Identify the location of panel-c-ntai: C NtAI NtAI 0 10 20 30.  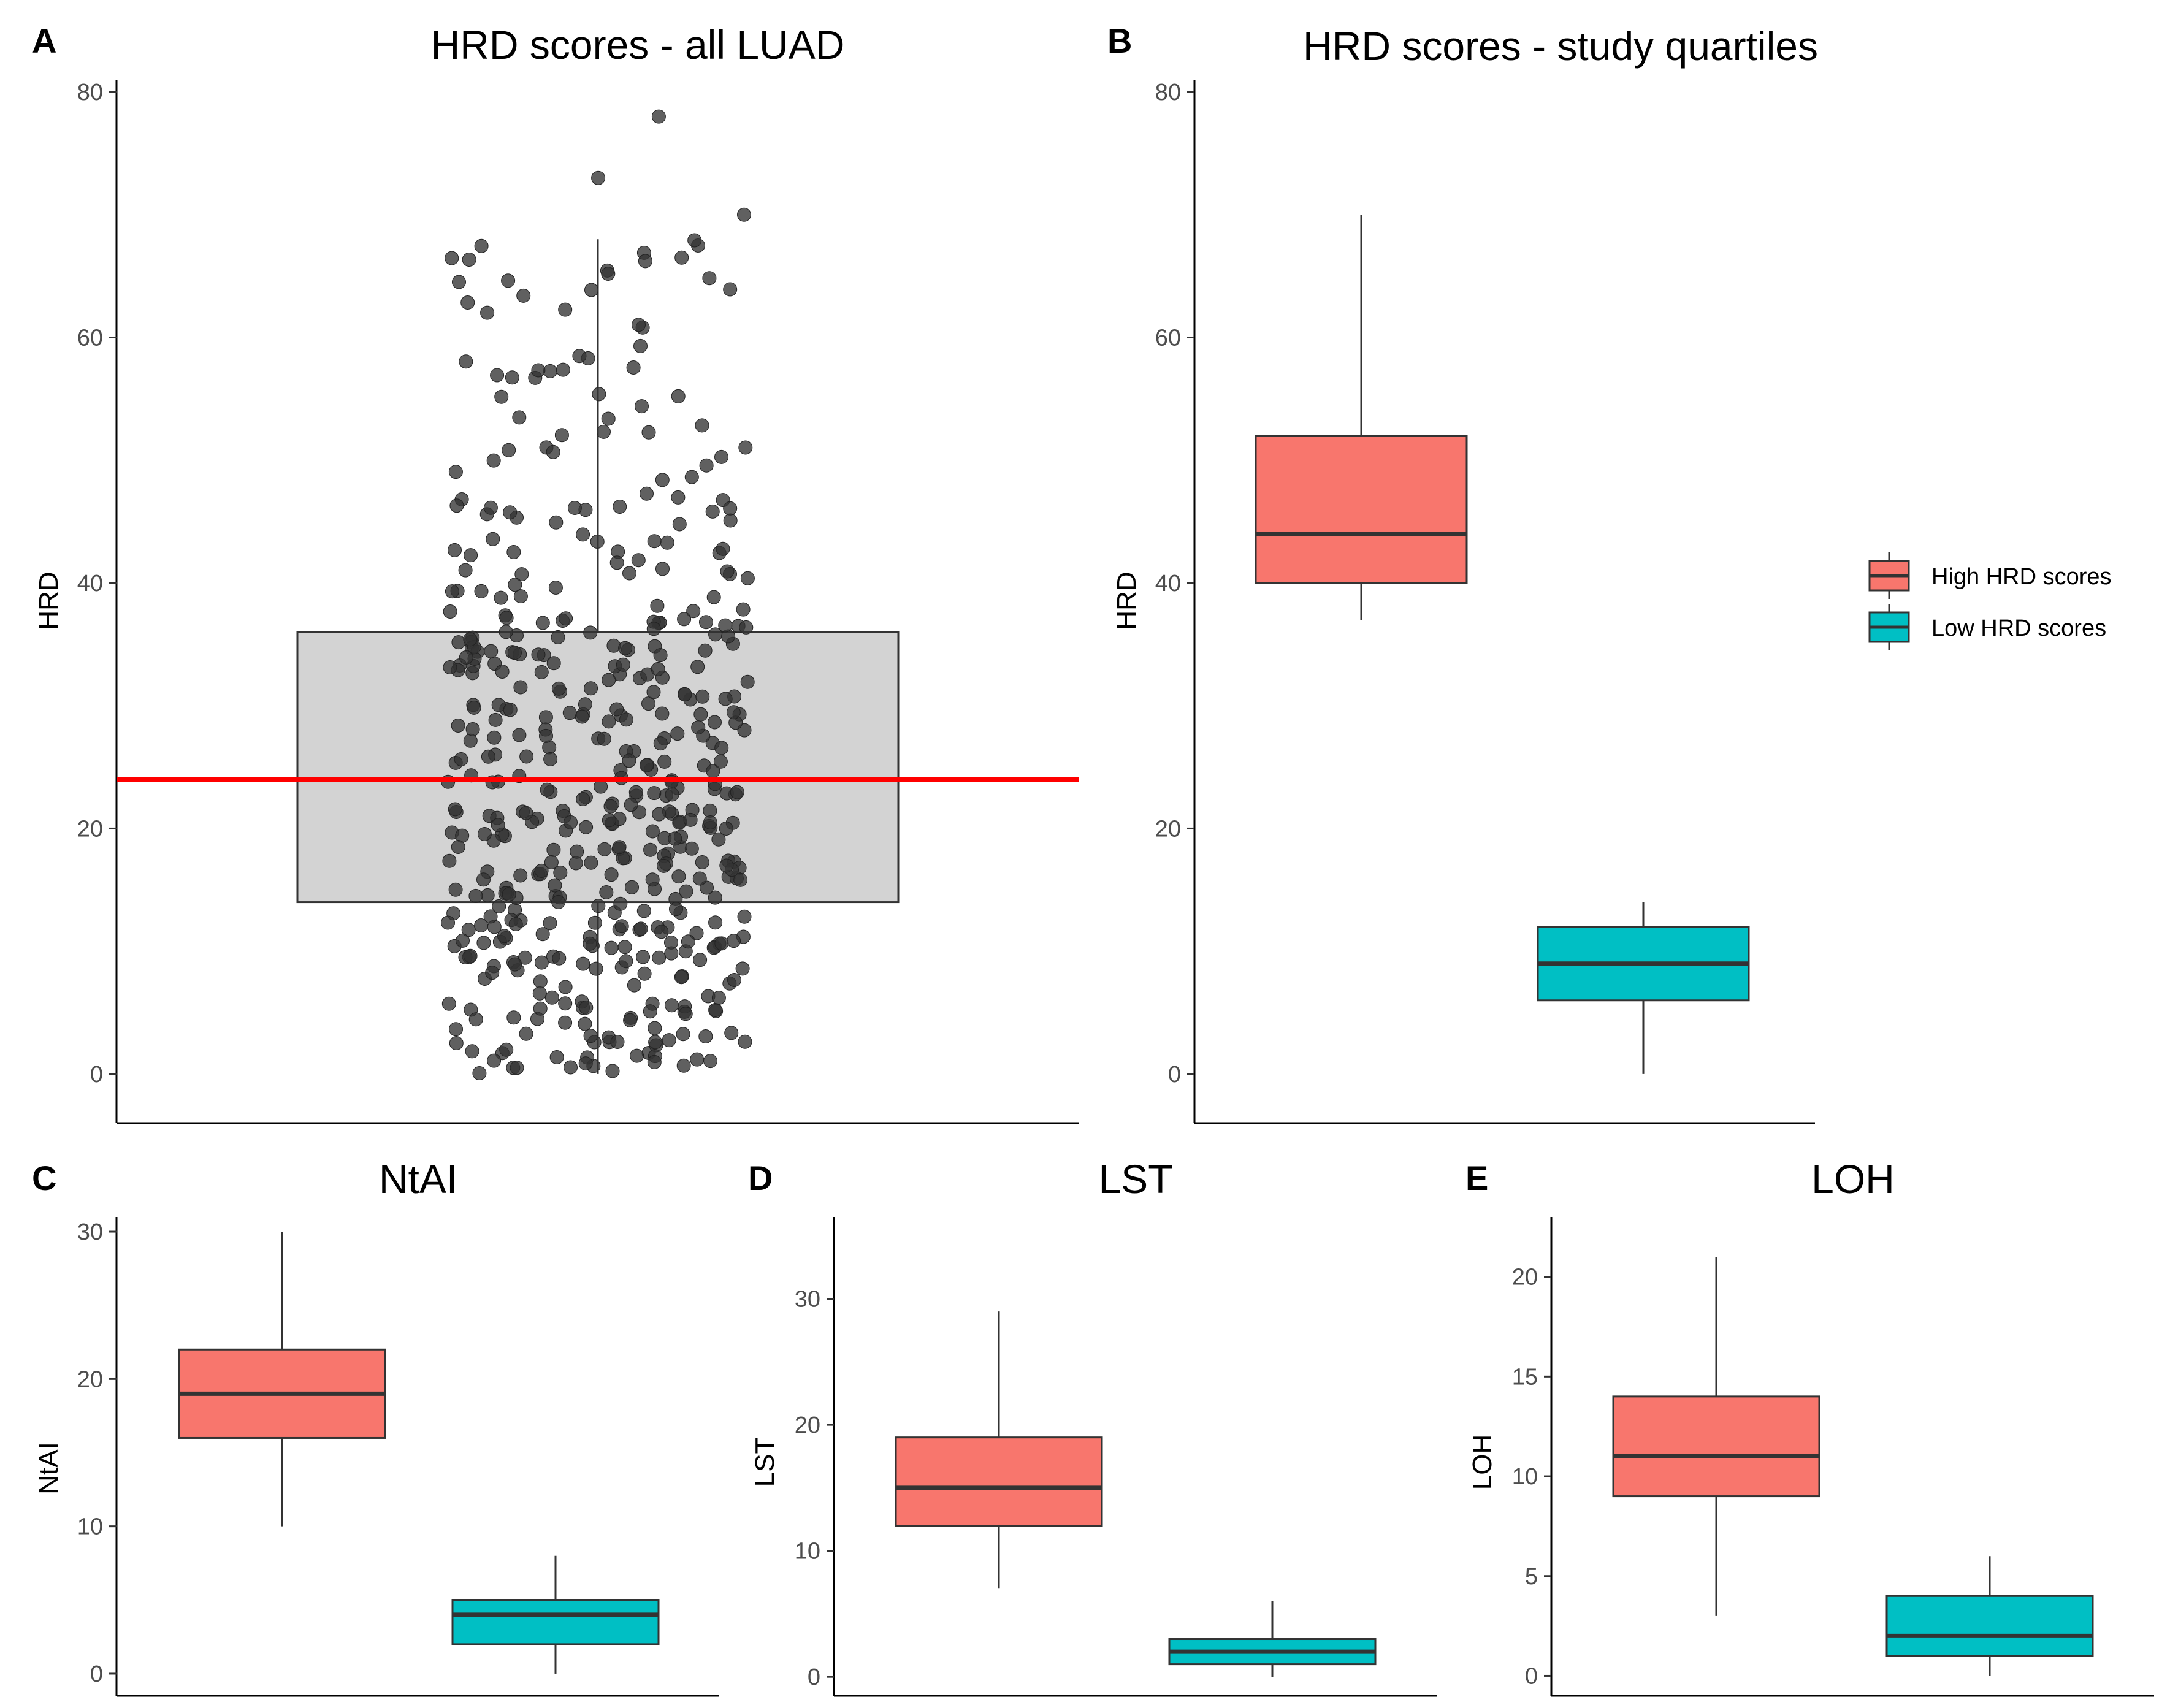
(375, 1426).